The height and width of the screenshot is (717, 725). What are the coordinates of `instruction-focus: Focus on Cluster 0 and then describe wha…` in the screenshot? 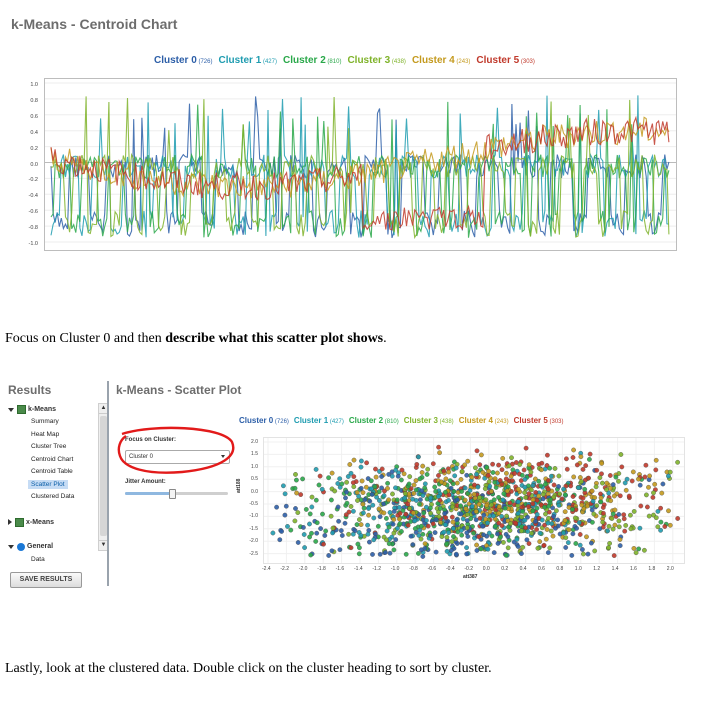 It's located at (196, 339).